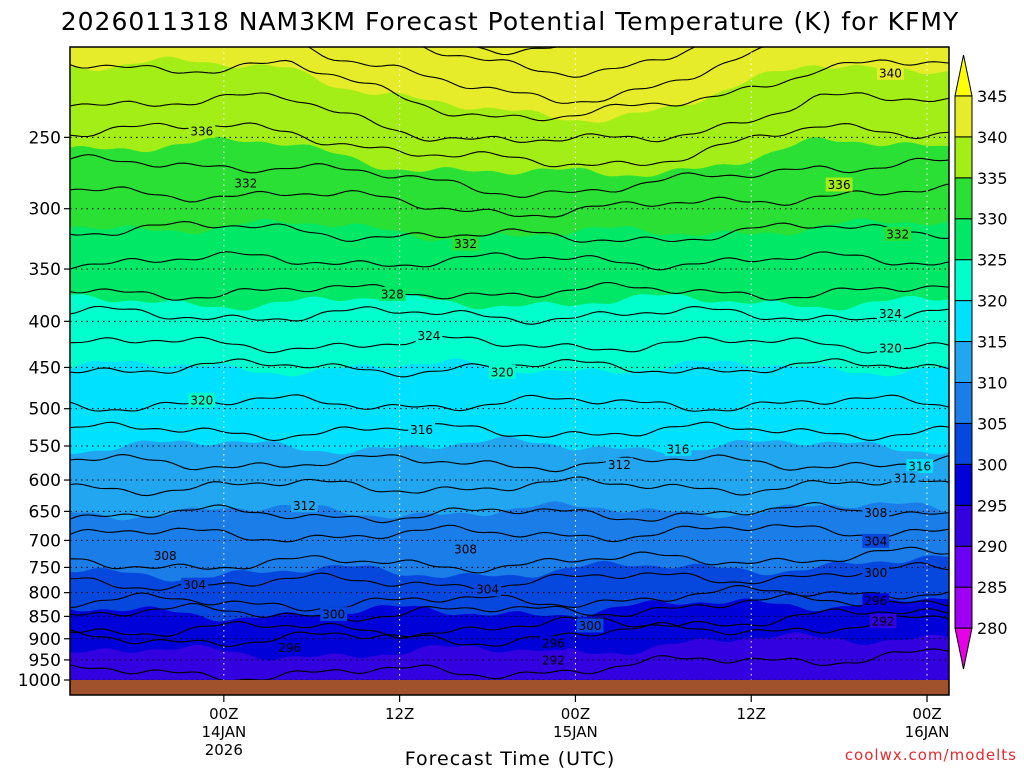 Image resolution: width=1024 pixels, height=768 pixels. What do you see at coordinates (992, 342) in the screenshot?
I see `colorbar-label: 315` at bounding box center [992, 342].